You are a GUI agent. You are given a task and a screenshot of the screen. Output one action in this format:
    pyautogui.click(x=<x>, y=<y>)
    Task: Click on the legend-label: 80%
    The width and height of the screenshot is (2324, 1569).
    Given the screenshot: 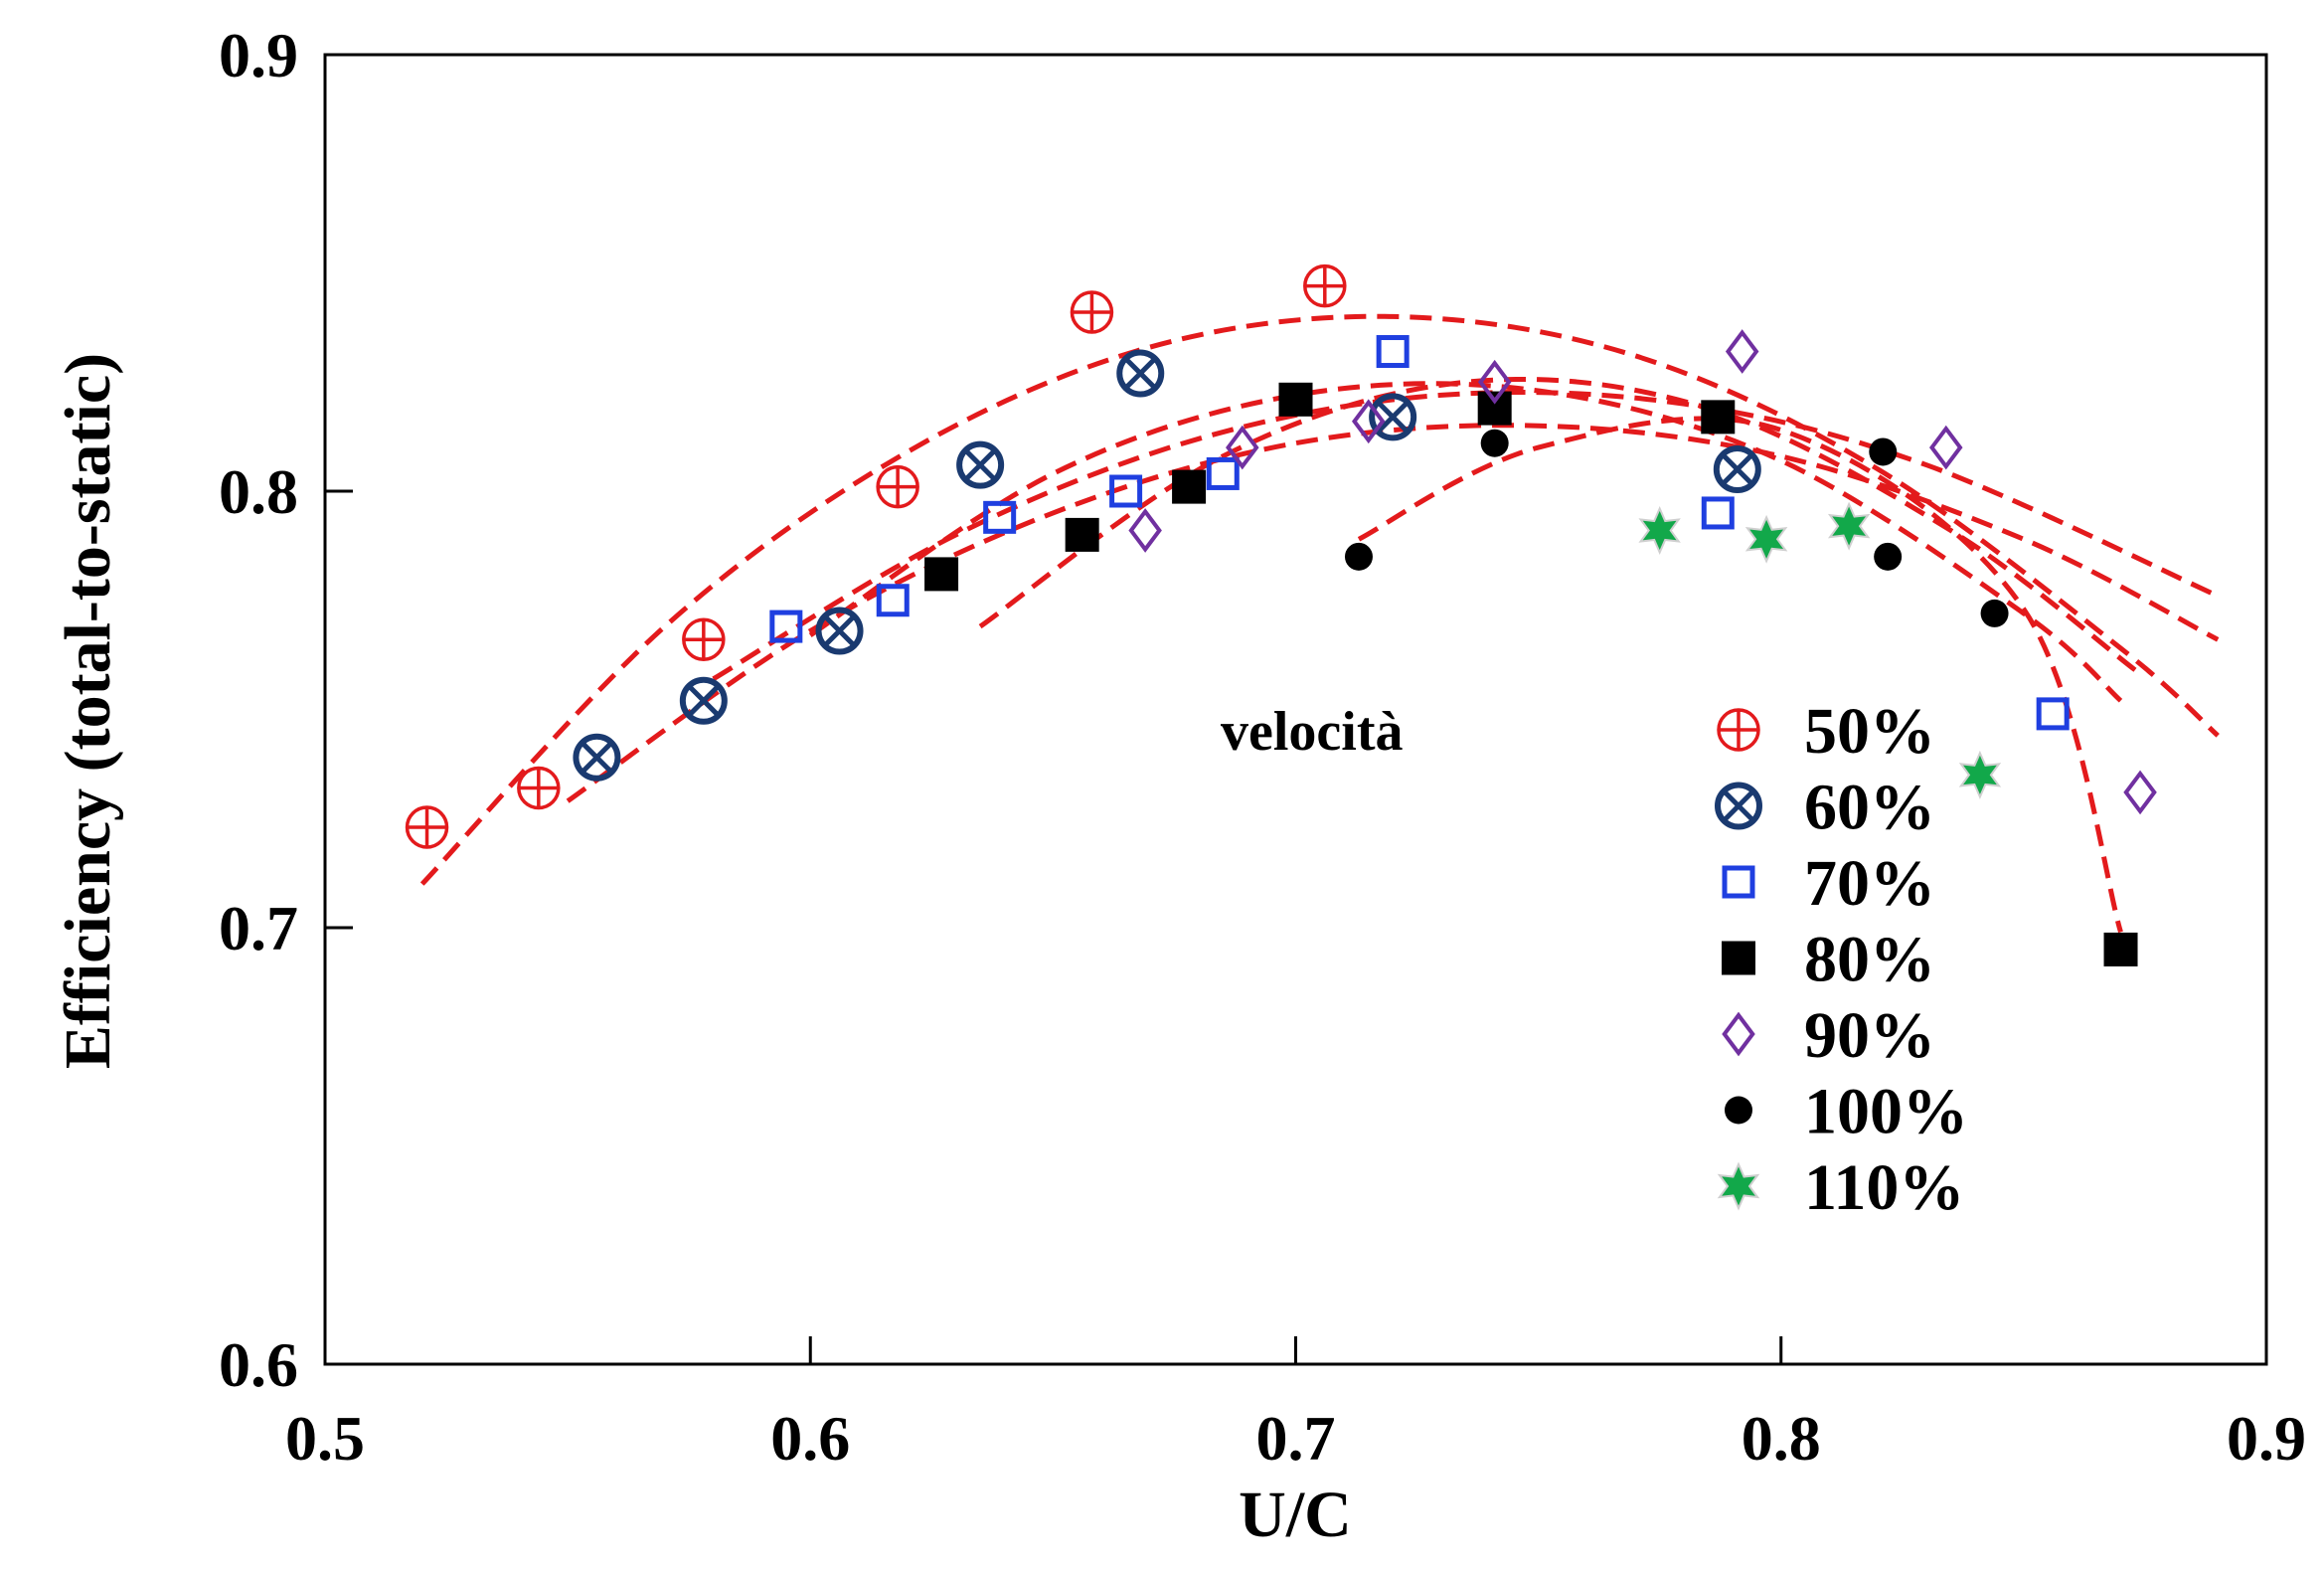 What is the action you would take?
    pyautogui.click(x=1870, y=960)
    